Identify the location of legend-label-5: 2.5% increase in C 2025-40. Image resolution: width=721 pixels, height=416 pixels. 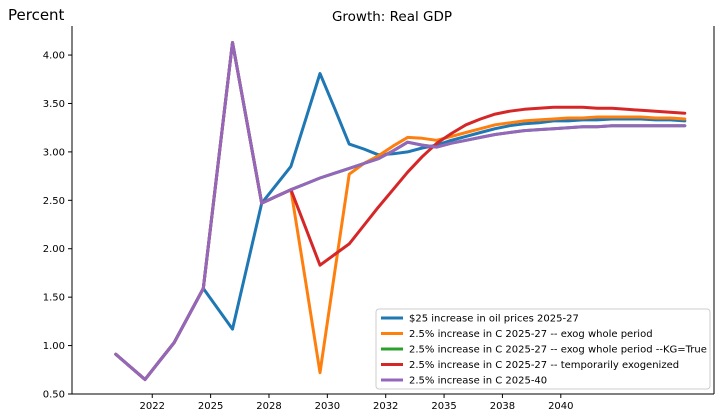
(478, 381).